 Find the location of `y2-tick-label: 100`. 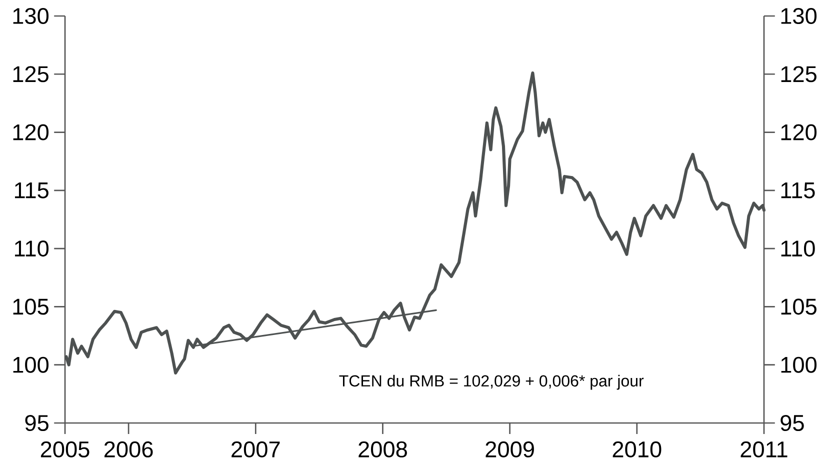

y2-tick-label: 100 is located at coordinates (31, 364).